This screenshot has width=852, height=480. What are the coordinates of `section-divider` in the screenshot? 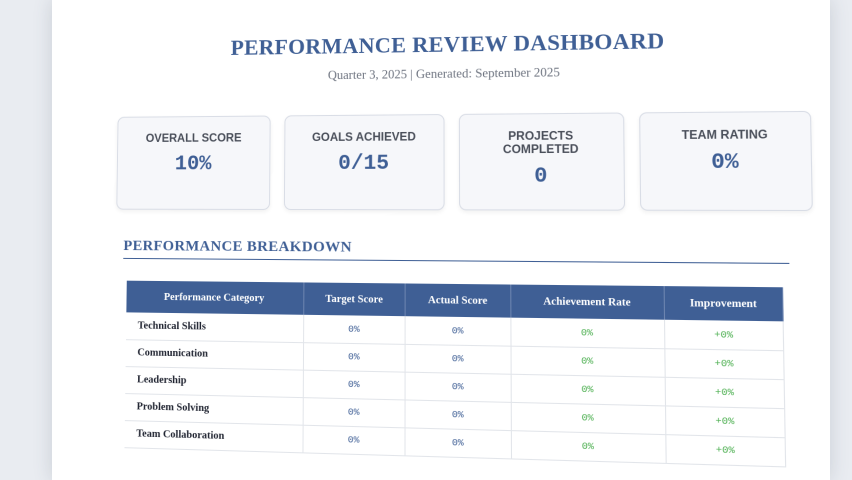 It's located at (456, 261).